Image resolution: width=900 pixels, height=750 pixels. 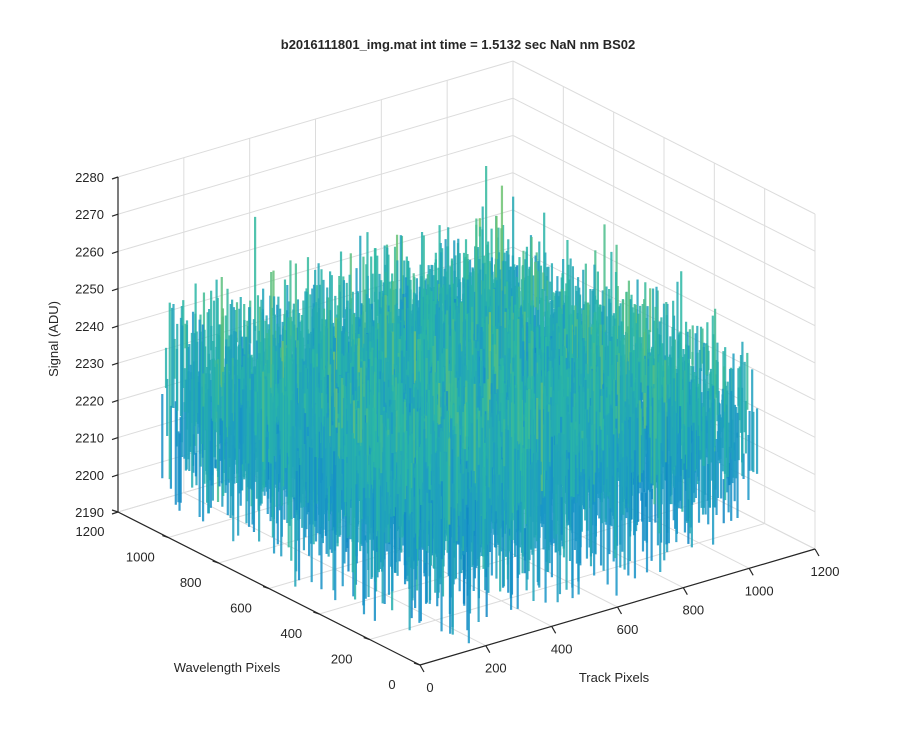 What do you see at coordinates (825, 571) in the screenshot?
I see `x-tick-label: 1200` at bounding box center [825, 571].